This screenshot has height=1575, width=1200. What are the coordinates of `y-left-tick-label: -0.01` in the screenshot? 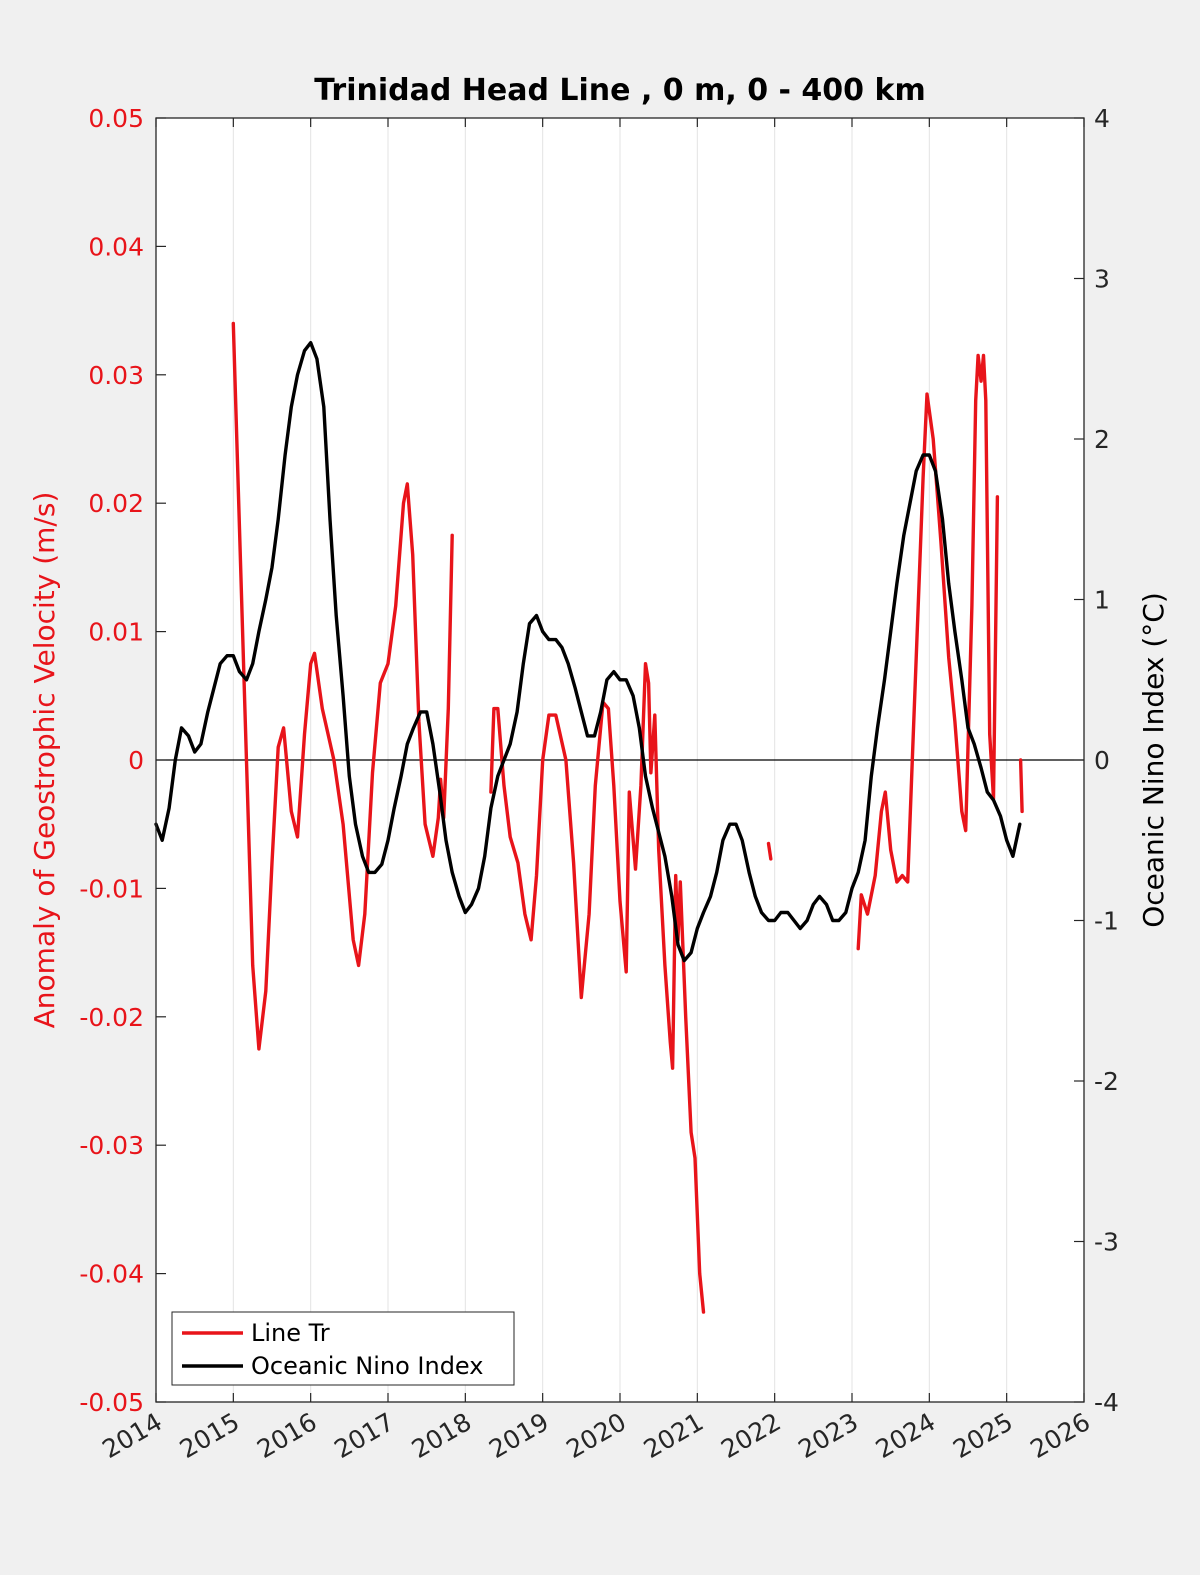 It's located at (111, 888).